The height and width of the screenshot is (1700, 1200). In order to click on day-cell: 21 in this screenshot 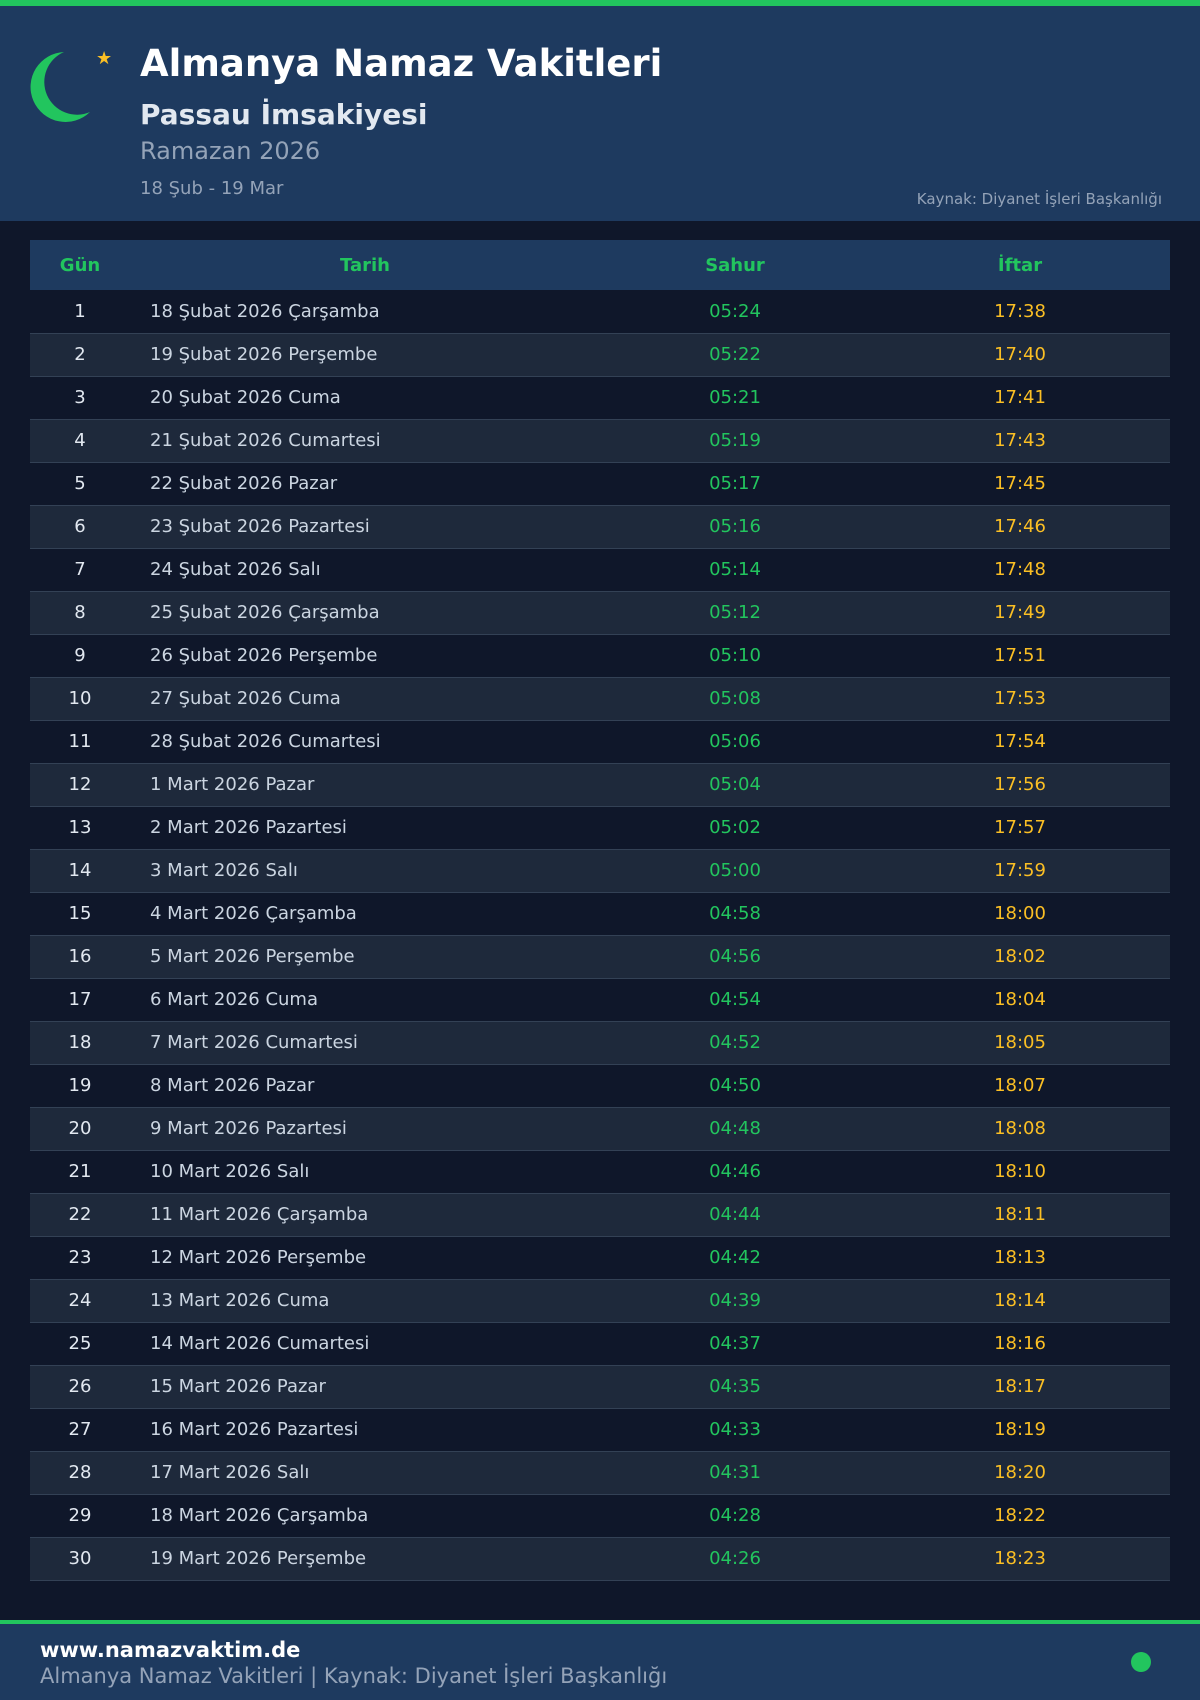, I will do `click(80, 1172)`.